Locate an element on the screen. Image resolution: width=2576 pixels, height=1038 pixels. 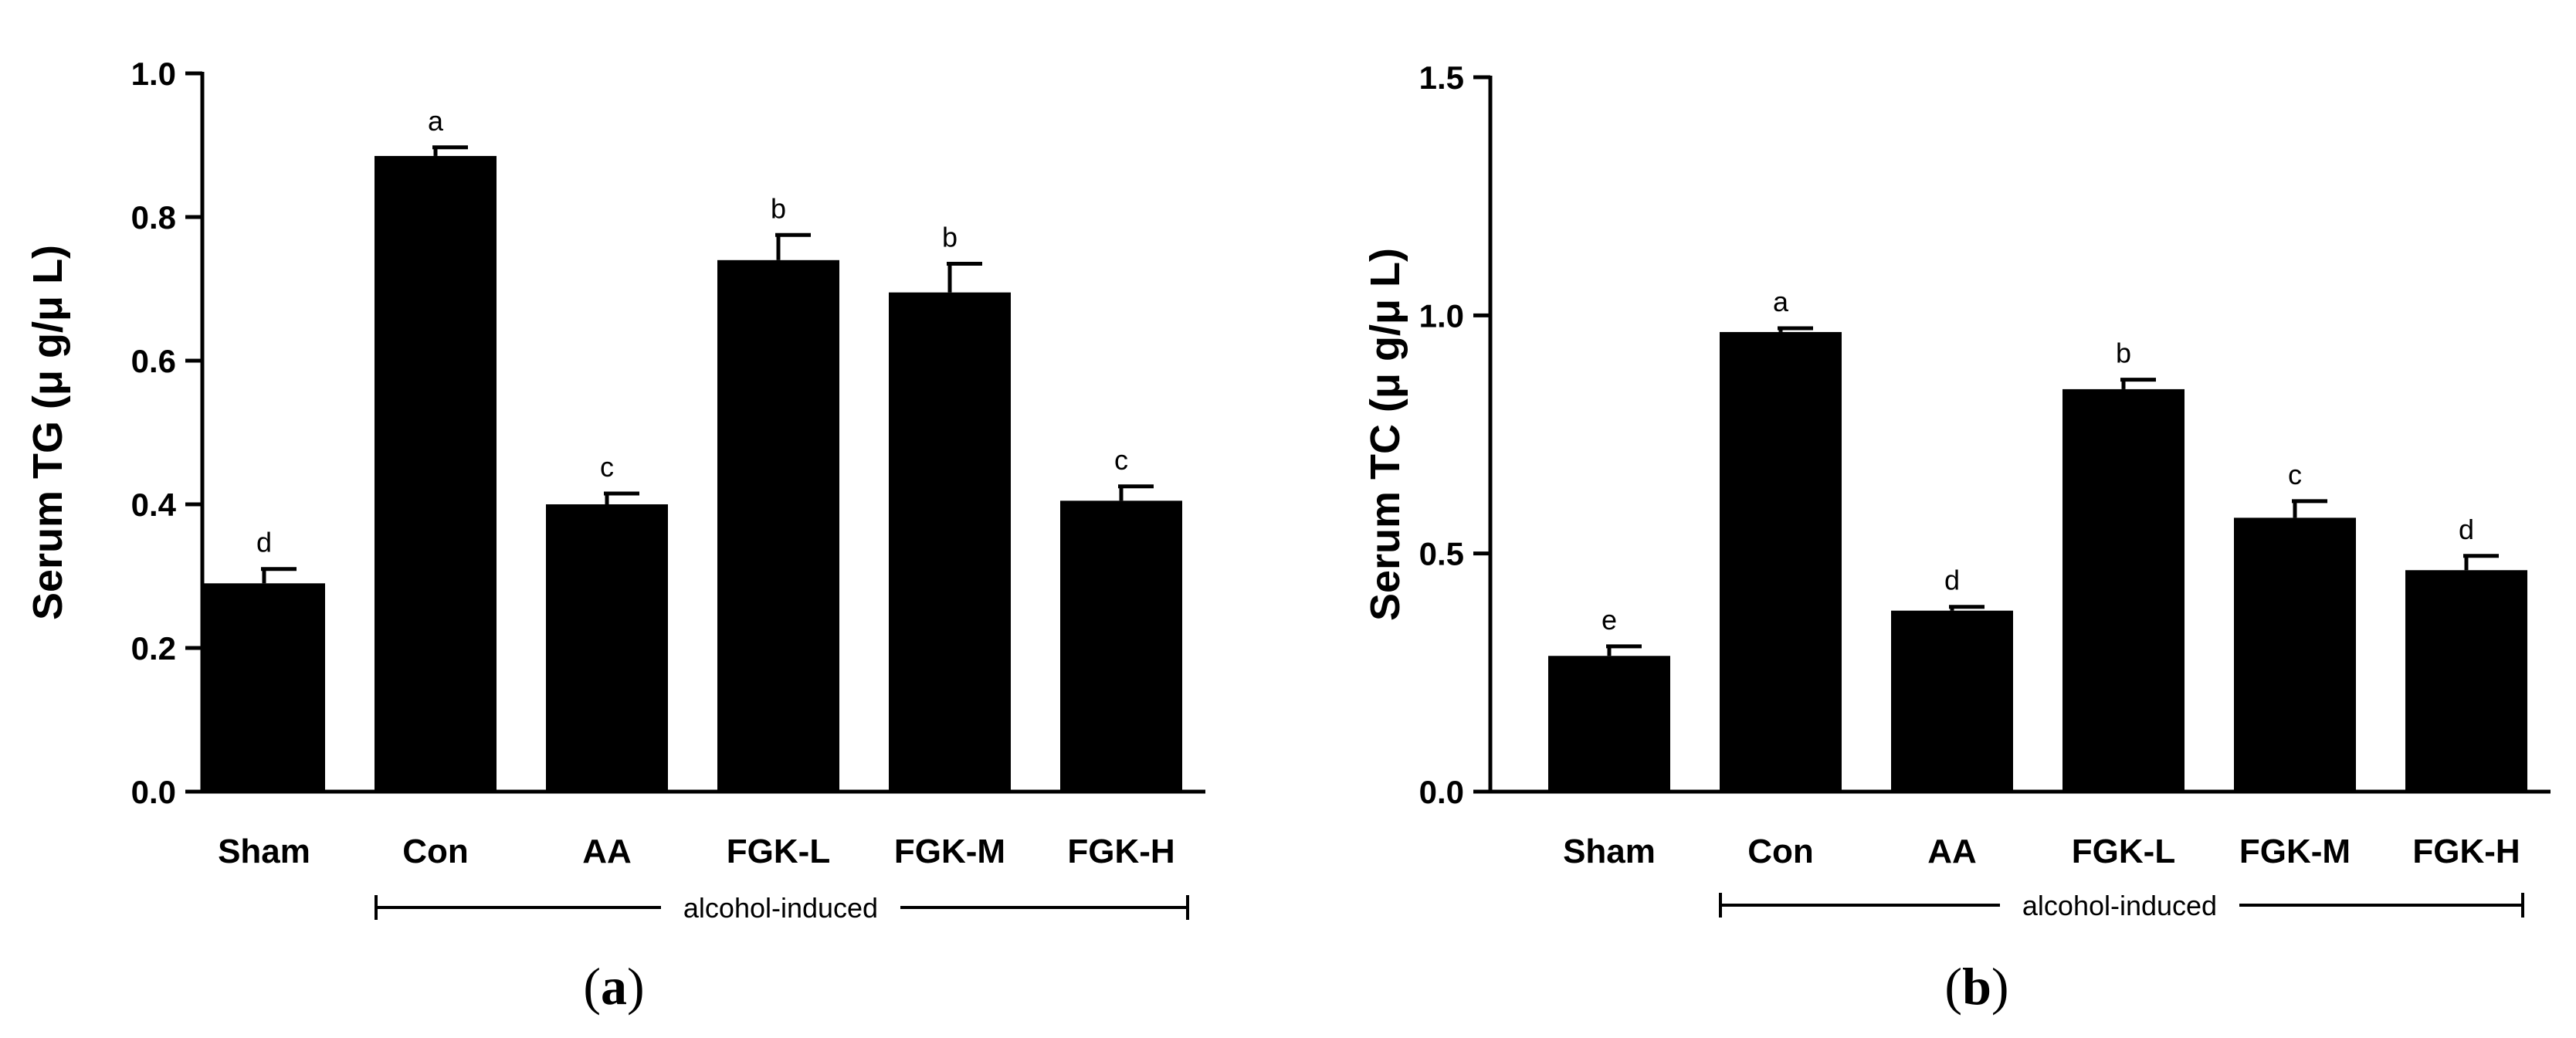
y-tick-label: 0.6 is located at coordinates (153, 361).